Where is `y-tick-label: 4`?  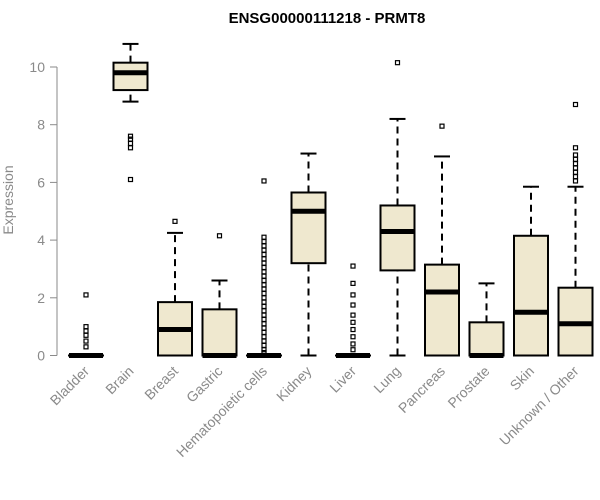
y-tick-label: 4 is located at coordinates (41, 240).